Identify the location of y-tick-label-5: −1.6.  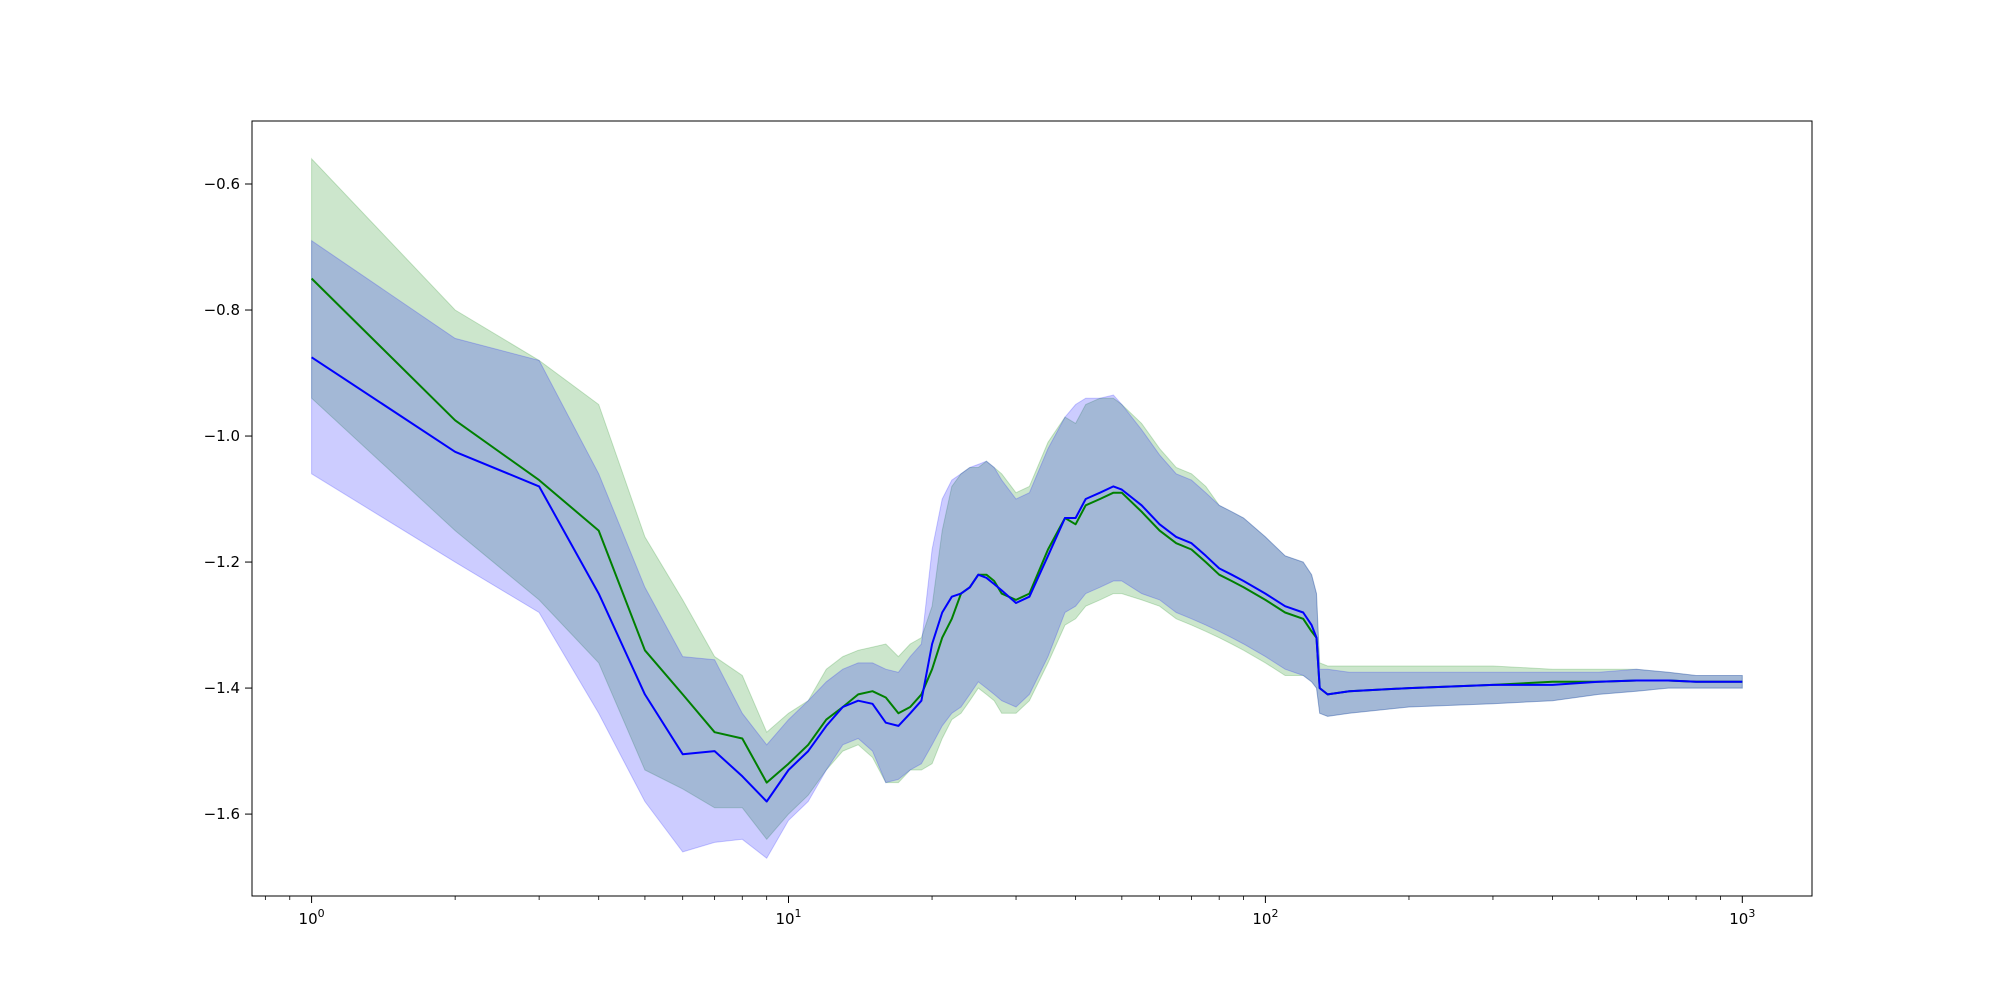
(222, 814).